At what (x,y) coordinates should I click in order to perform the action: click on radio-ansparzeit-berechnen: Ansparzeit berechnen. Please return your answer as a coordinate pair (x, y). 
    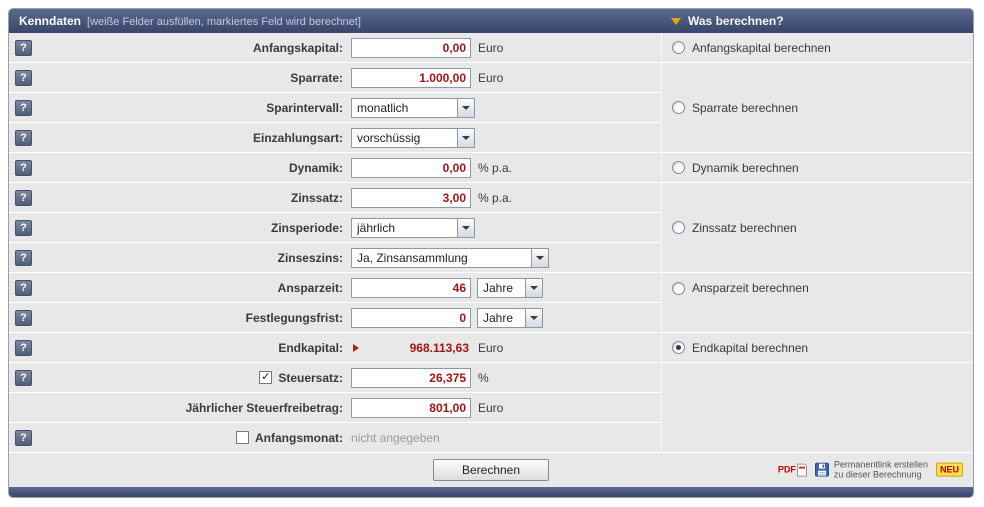
    Looking at the image, I should click on (740, 288).